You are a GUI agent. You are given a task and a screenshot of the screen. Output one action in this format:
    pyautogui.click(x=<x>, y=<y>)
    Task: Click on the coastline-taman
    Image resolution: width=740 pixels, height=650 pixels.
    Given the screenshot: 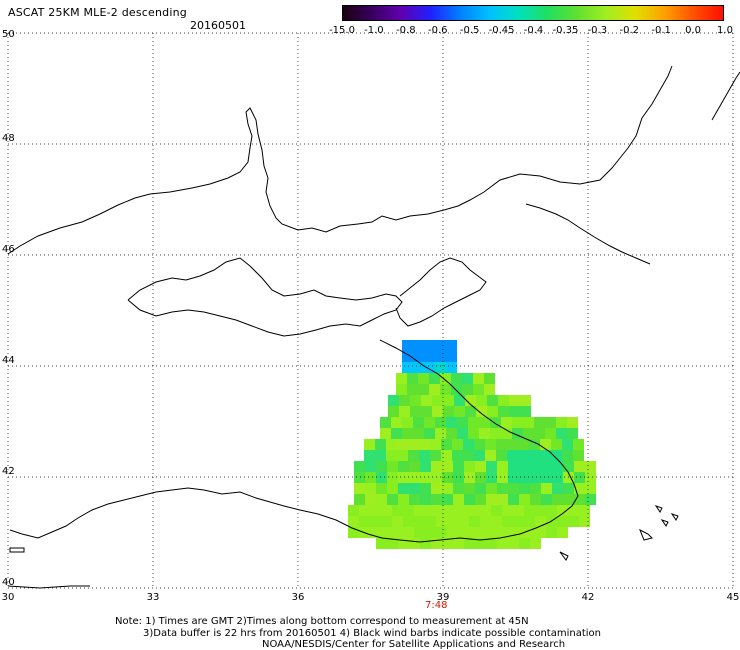 What is the action you would take?
    pyautogui.click(x=441, y=292)
    